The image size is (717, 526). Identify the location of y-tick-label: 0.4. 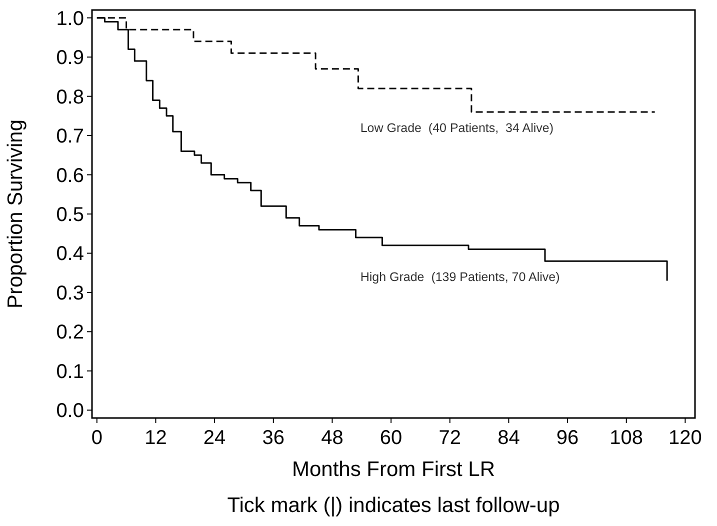
(70, 254).